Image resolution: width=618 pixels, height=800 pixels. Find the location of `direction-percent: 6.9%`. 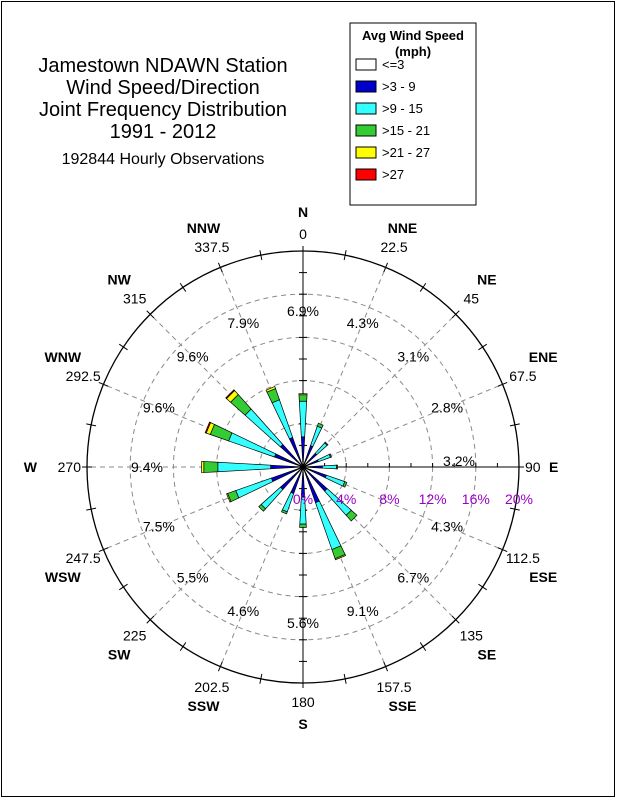

direction-percent: 6.9% is located at coordinates (303, 311).